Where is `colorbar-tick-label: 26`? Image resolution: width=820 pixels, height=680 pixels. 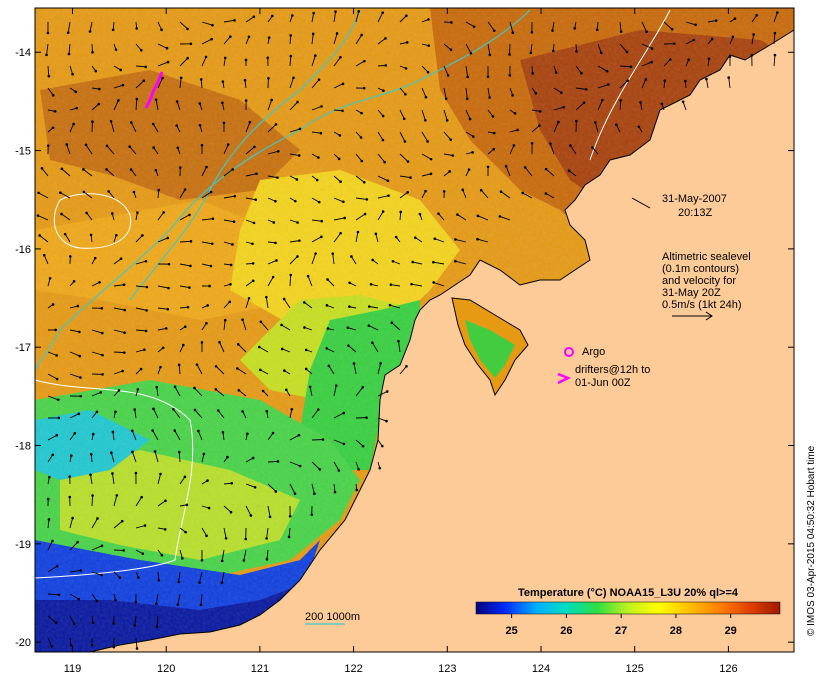
colorbar-tick-label: 26 is located at coordinates (566, 631).